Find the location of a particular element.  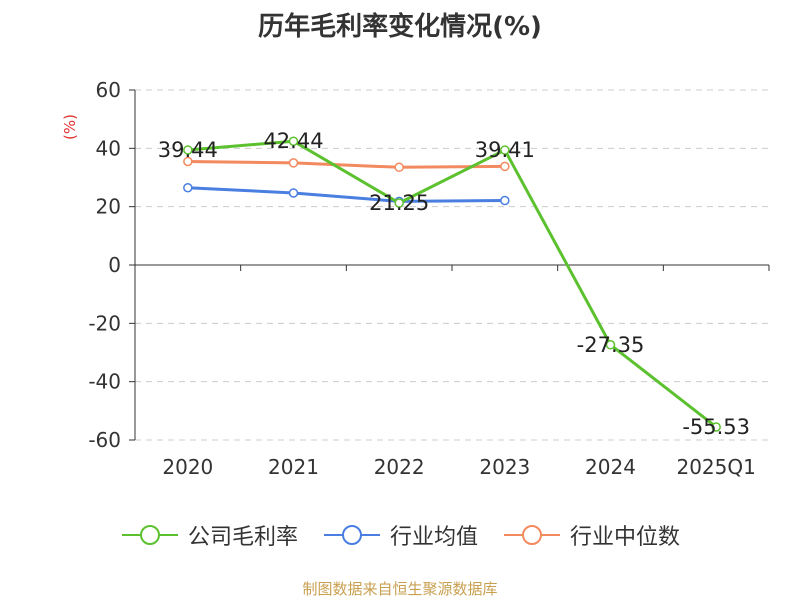

data-label: 21.25 is located at coordinates (399, 203).